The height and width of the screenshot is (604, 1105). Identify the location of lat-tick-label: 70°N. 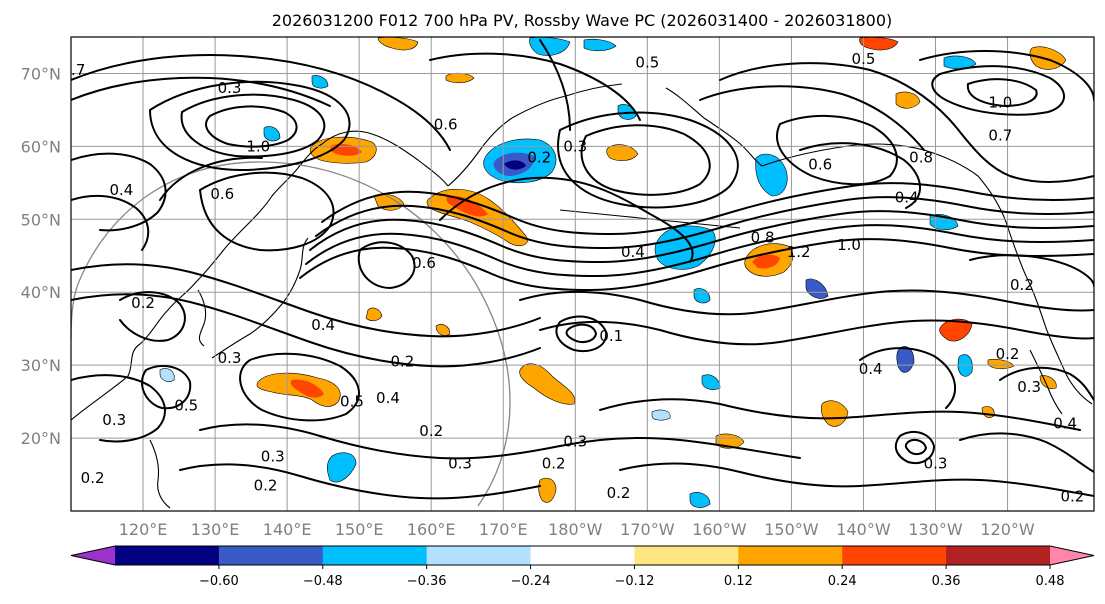
(41, 73).